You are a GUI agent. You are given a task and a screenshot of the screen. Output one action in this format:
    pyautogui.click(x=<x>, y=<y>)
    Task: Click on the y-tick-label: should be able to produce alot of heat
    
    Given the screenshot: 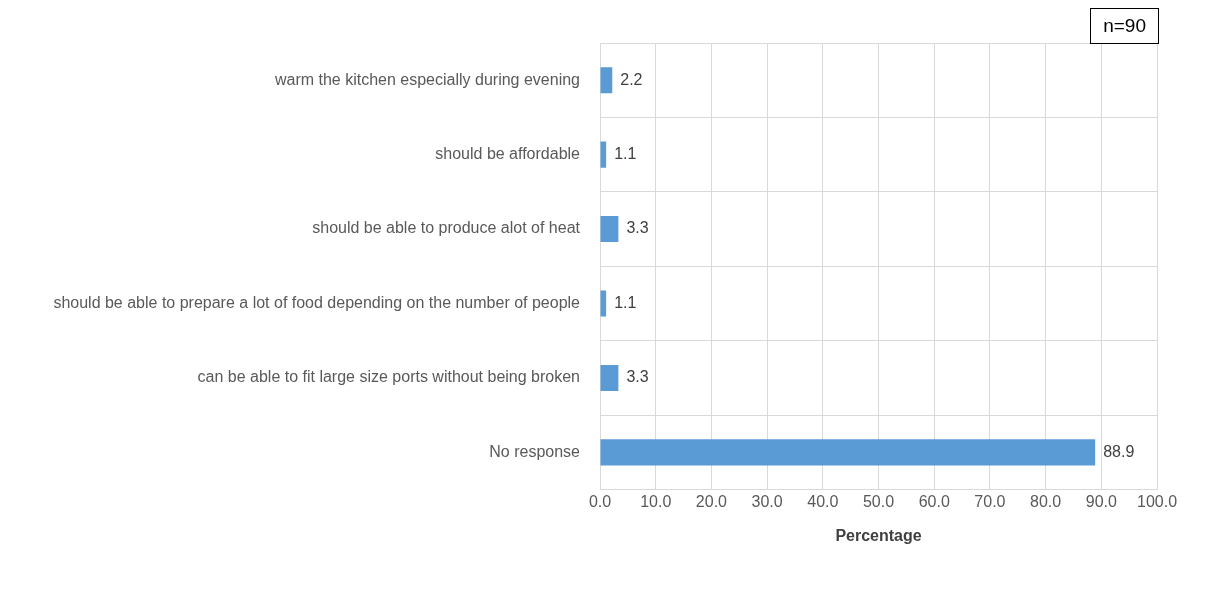 What is the action you would take?
    pyautogui.click(x=446, y=228)
    